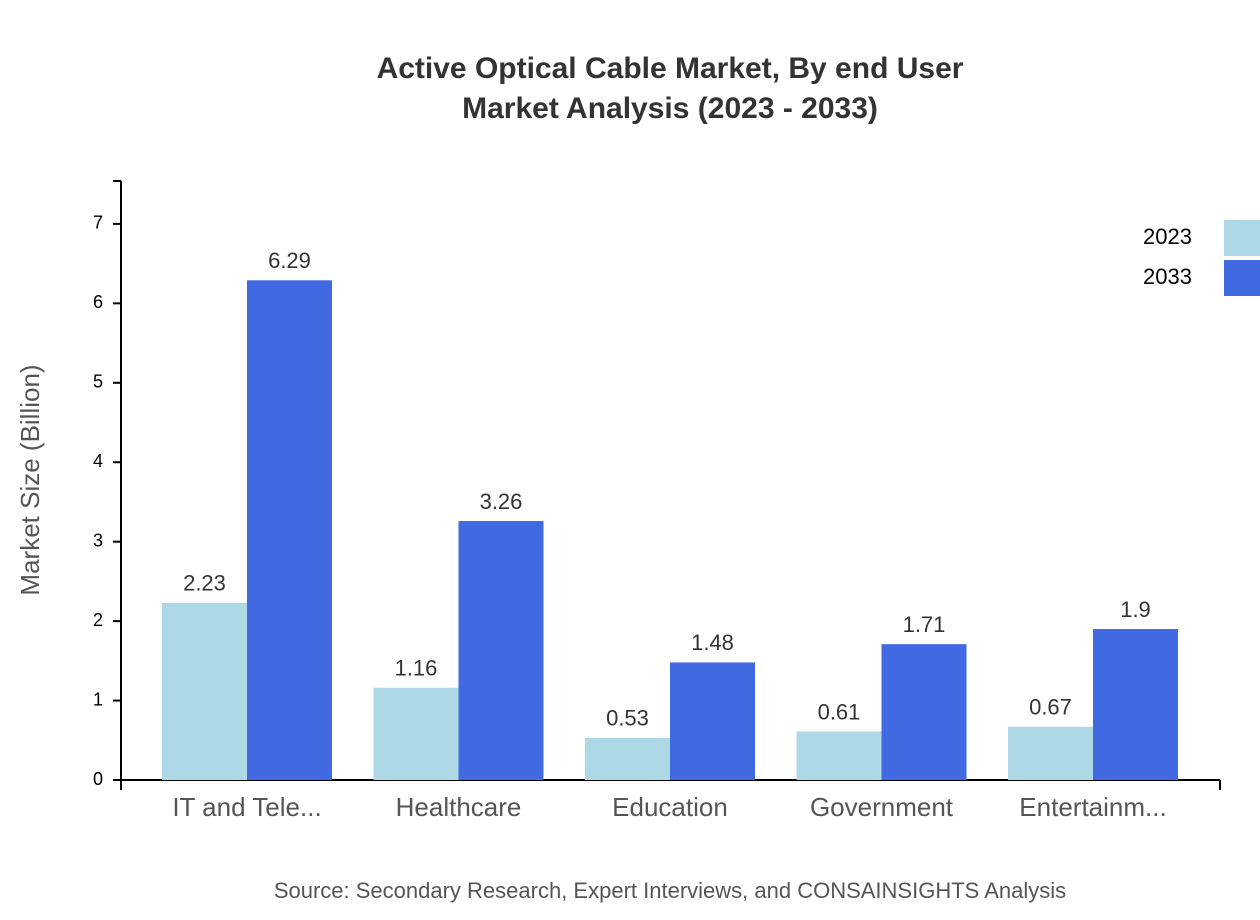  What do you see at coordinates (459, 807) in the screenshot?
I see `x-tick-label: Healthcare` at bounding box center [459, 807].